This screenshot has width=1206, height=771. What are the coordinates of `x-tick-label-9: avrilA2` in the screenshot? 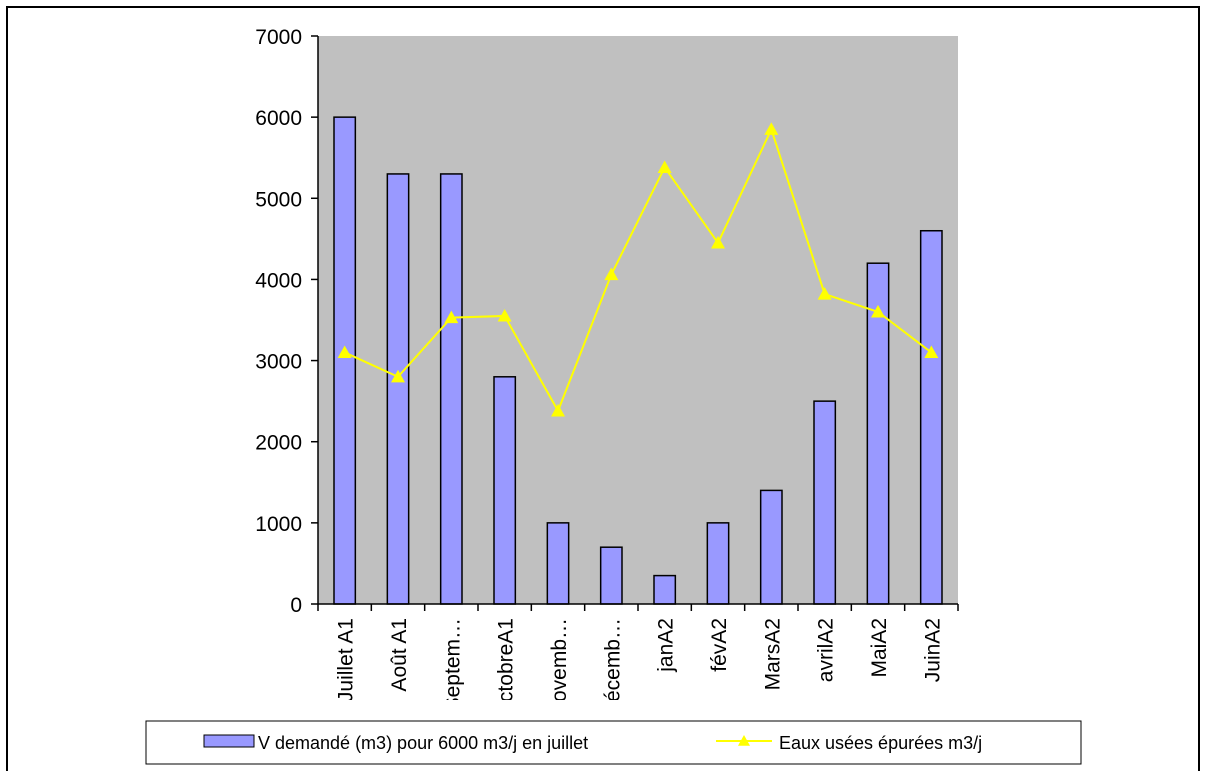 It's located at (826, 650).